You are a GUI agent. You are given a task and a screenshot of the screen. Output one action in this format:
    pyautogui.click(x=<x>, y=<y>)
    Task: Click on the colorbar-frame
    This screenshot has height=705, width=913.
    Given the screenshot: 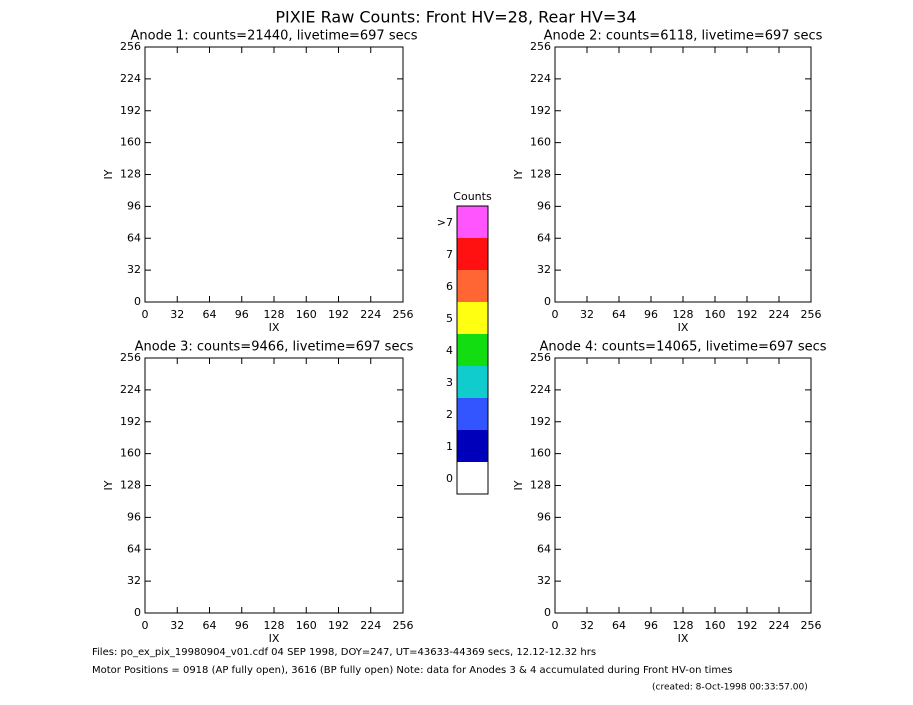 What is the action you would take?
    pyautogui.click(x=472, y=350)
    